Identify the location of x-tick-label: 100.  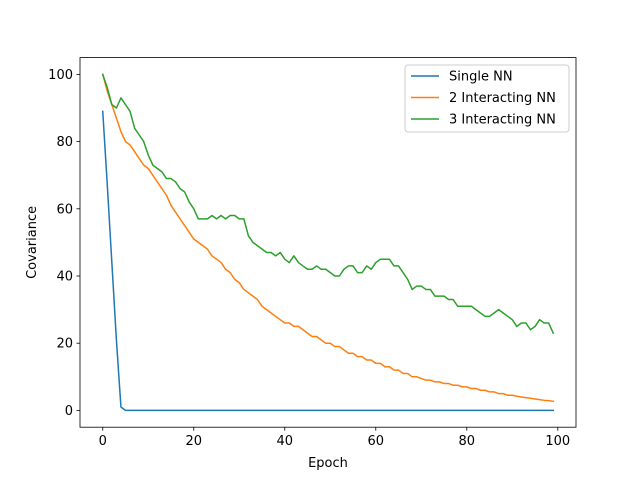
(557, 441).